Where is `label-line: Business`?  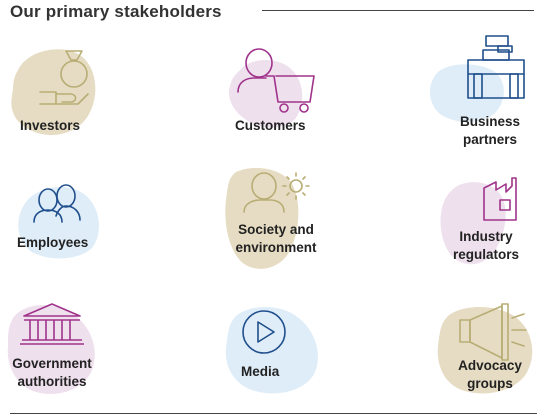
label-line: Business is located at coordinates (490, 121).